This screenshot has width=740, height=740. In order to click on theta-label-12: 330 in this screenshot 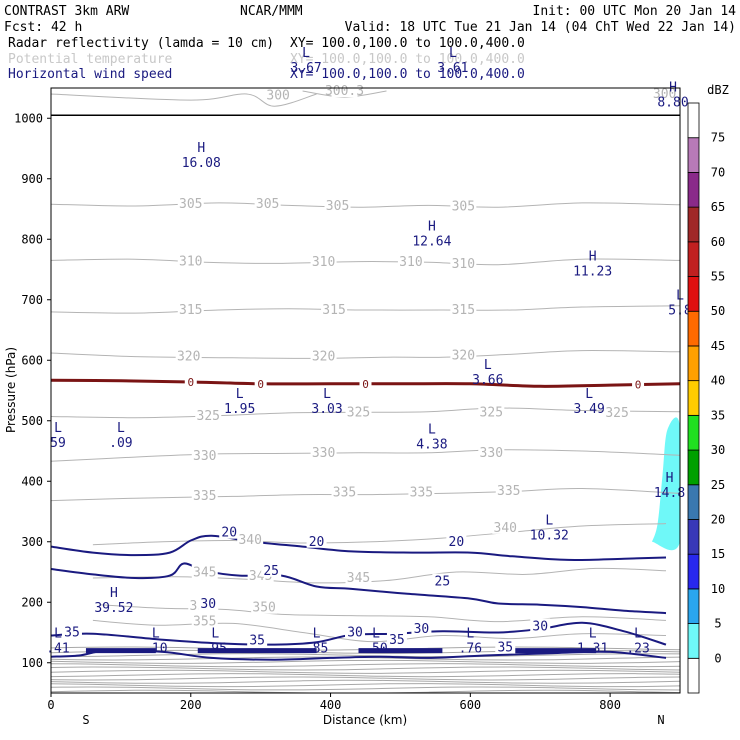, I will do `click(204, 456)`.